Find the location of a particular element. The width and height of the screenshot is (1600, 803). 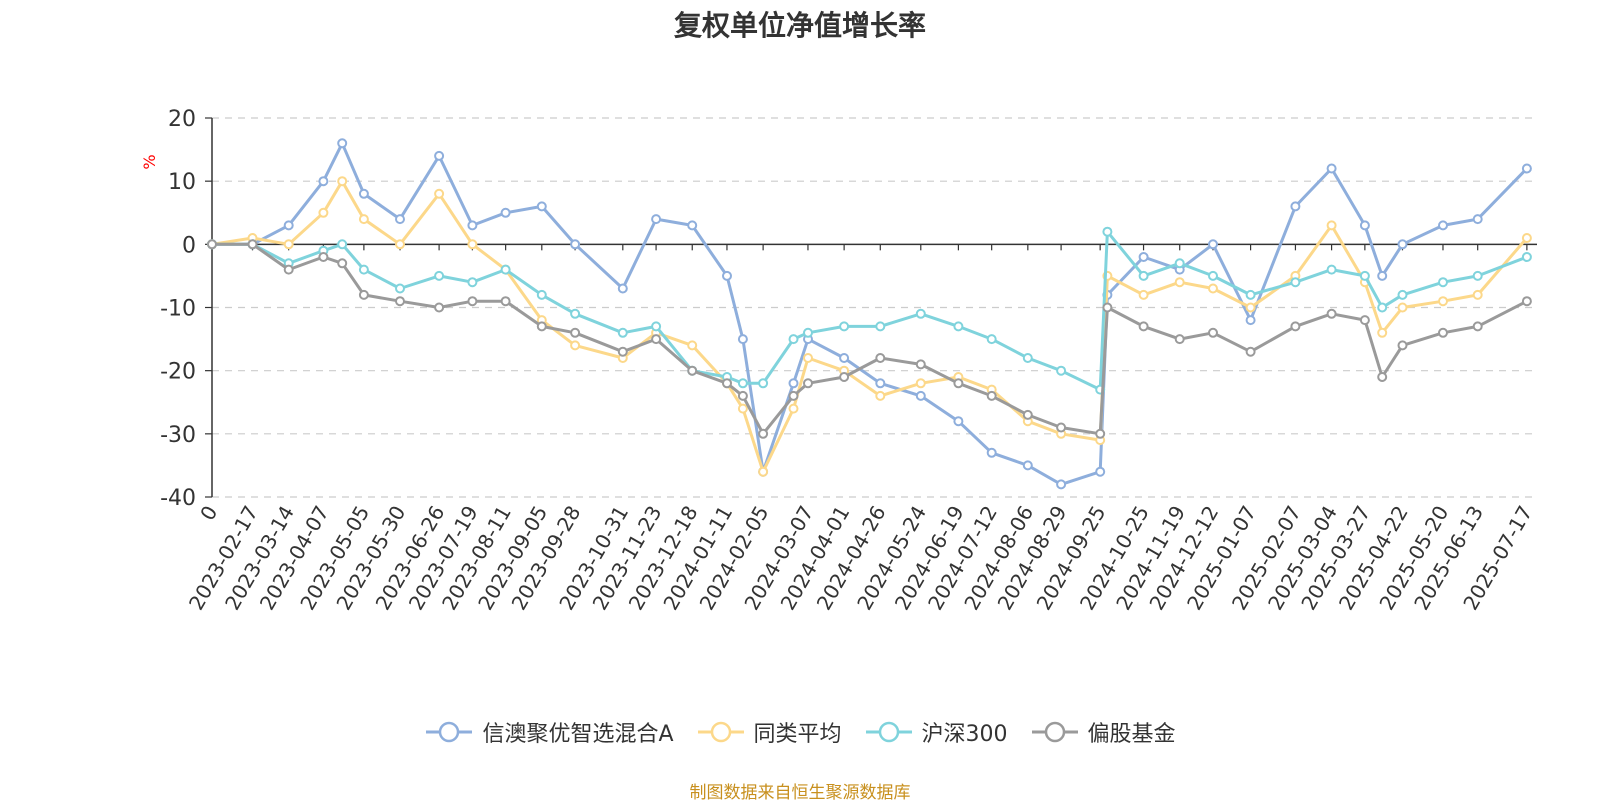

legend-label: 偏股基金 is located at coordinates (1131, 734).